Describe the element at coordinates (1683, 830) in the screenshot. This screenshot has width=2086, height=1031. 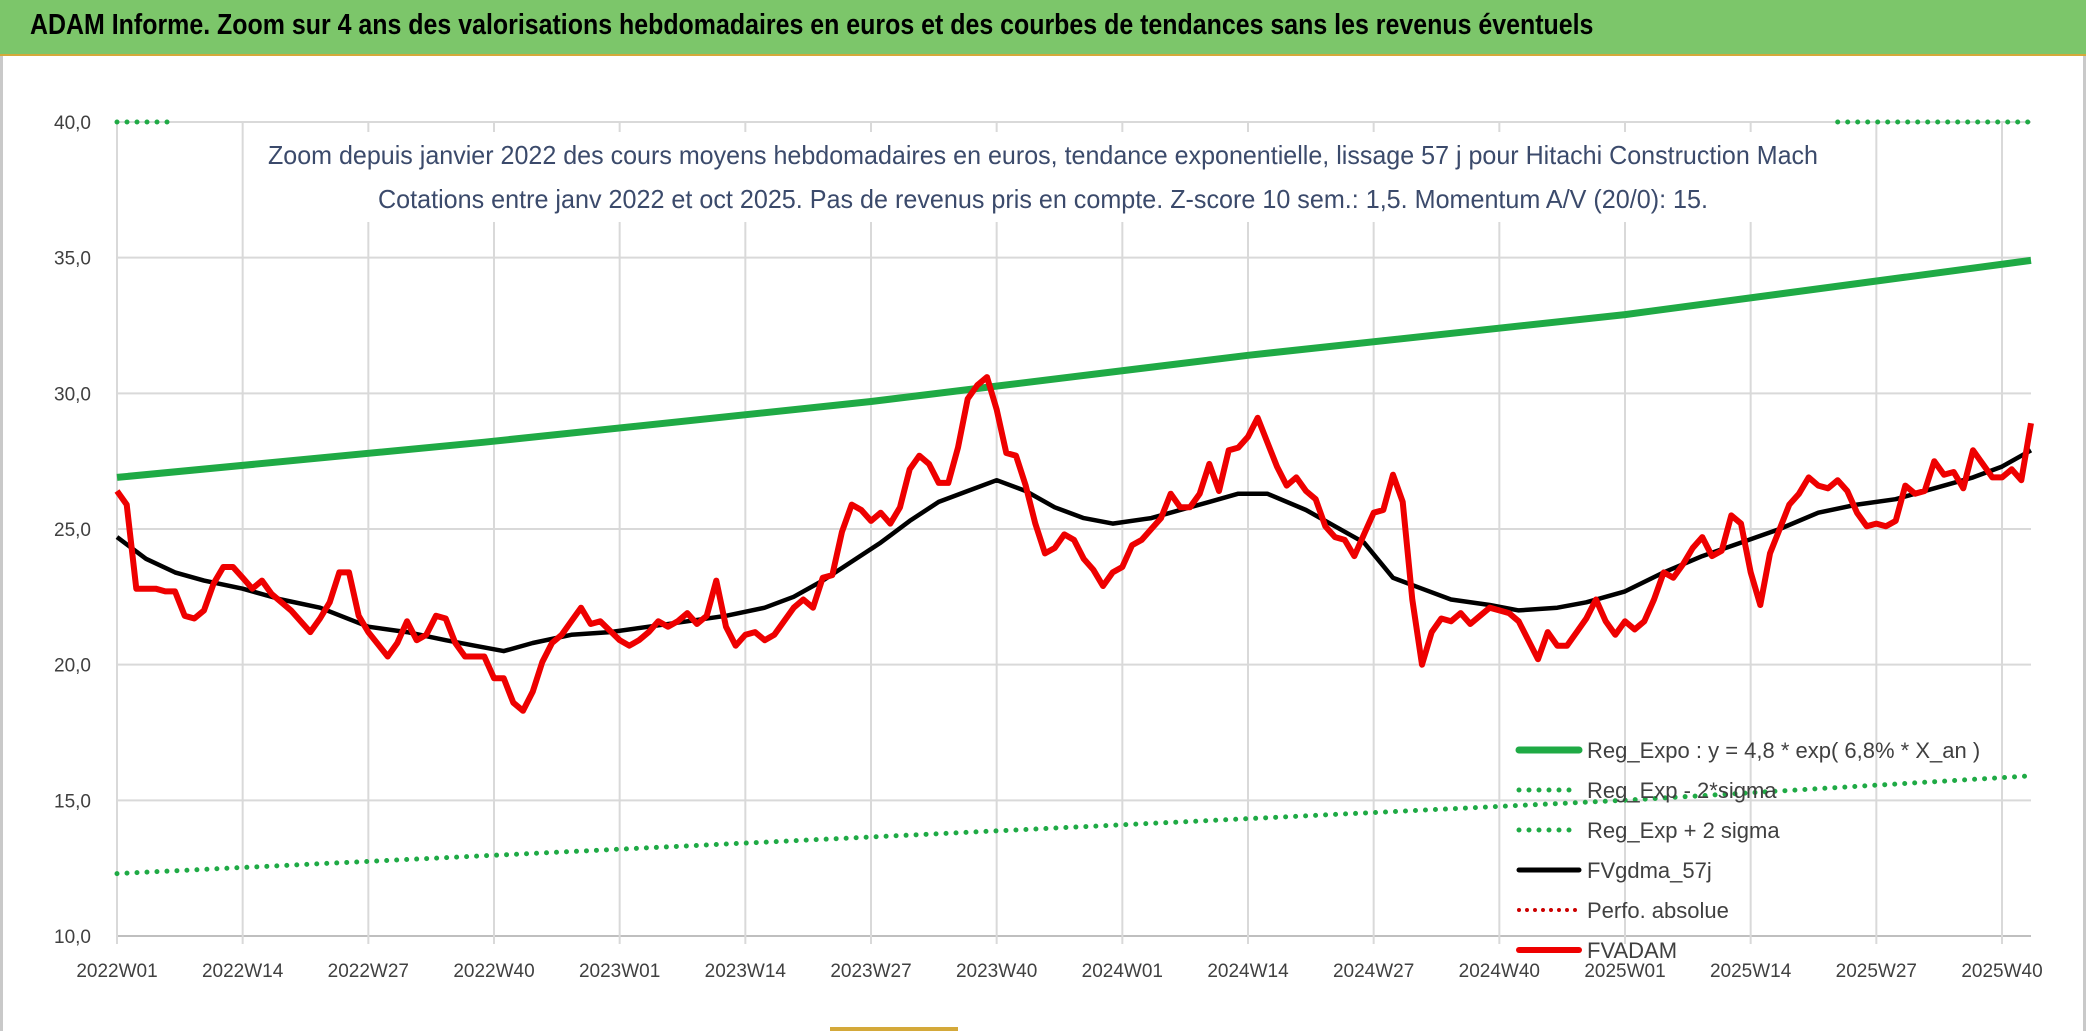
I see `legend-label: Reg_Exp + 2 sigma` at that location.